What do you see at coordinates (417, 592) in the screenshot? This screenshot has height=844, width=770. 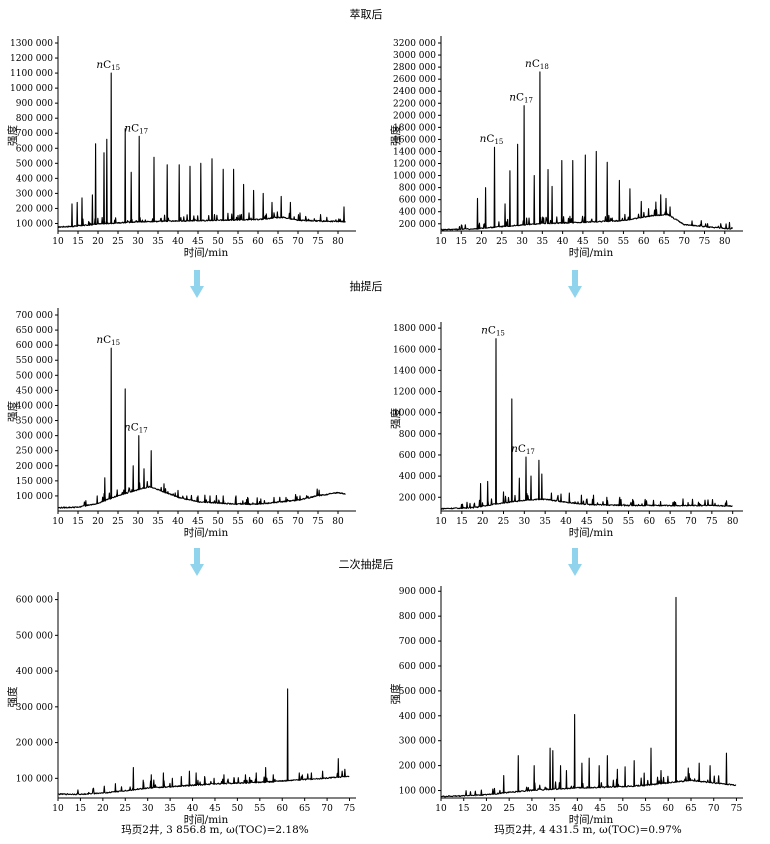 I see `chart-c2-y-tick-label: 900 000` at bounding box center [417, 592].